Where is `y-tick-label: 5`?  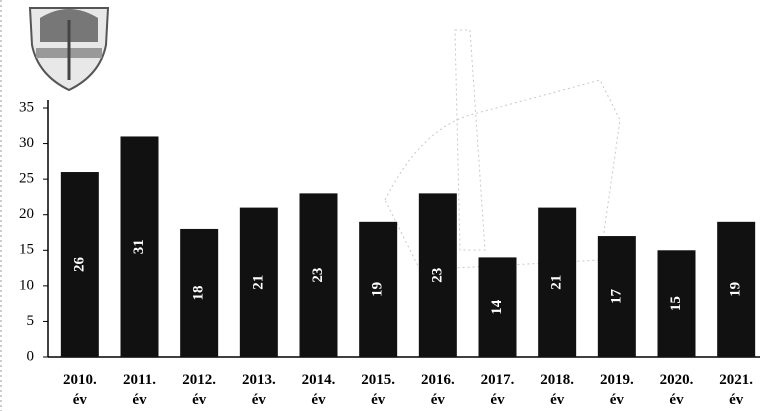 y-tick-label: 5 is located at coordinates (31, 321).